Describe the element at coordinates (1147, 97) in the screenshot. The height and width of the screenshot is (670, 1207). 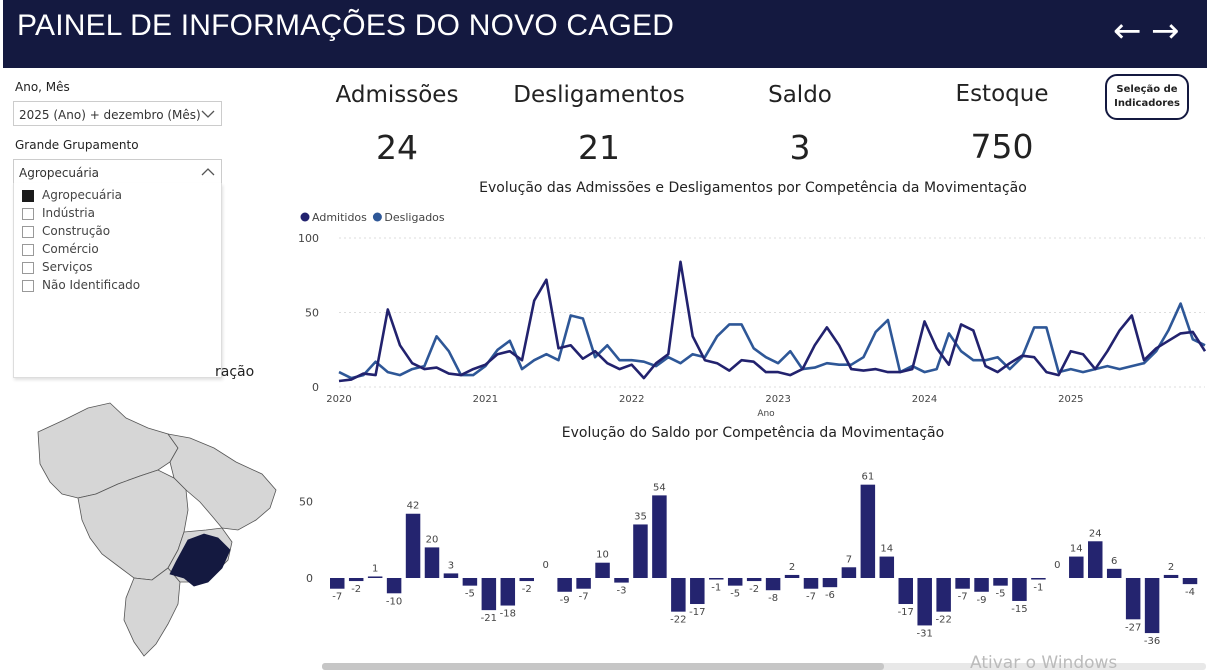
I see `indicator-selection-button: Seleção de Indicadores` at that location.